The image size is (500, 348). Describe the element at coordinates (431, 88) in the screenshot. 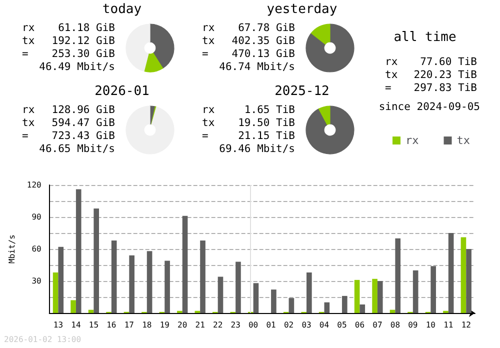

I see `text: = 297.83 TiB` at that location.